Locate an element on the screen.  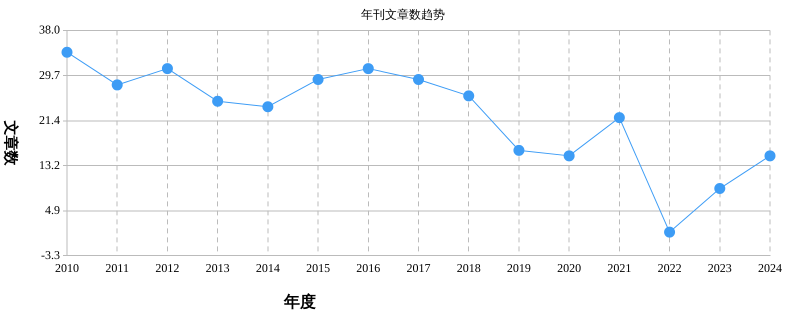
x-tick-label: 2015 is located at coordinates (318, 267).